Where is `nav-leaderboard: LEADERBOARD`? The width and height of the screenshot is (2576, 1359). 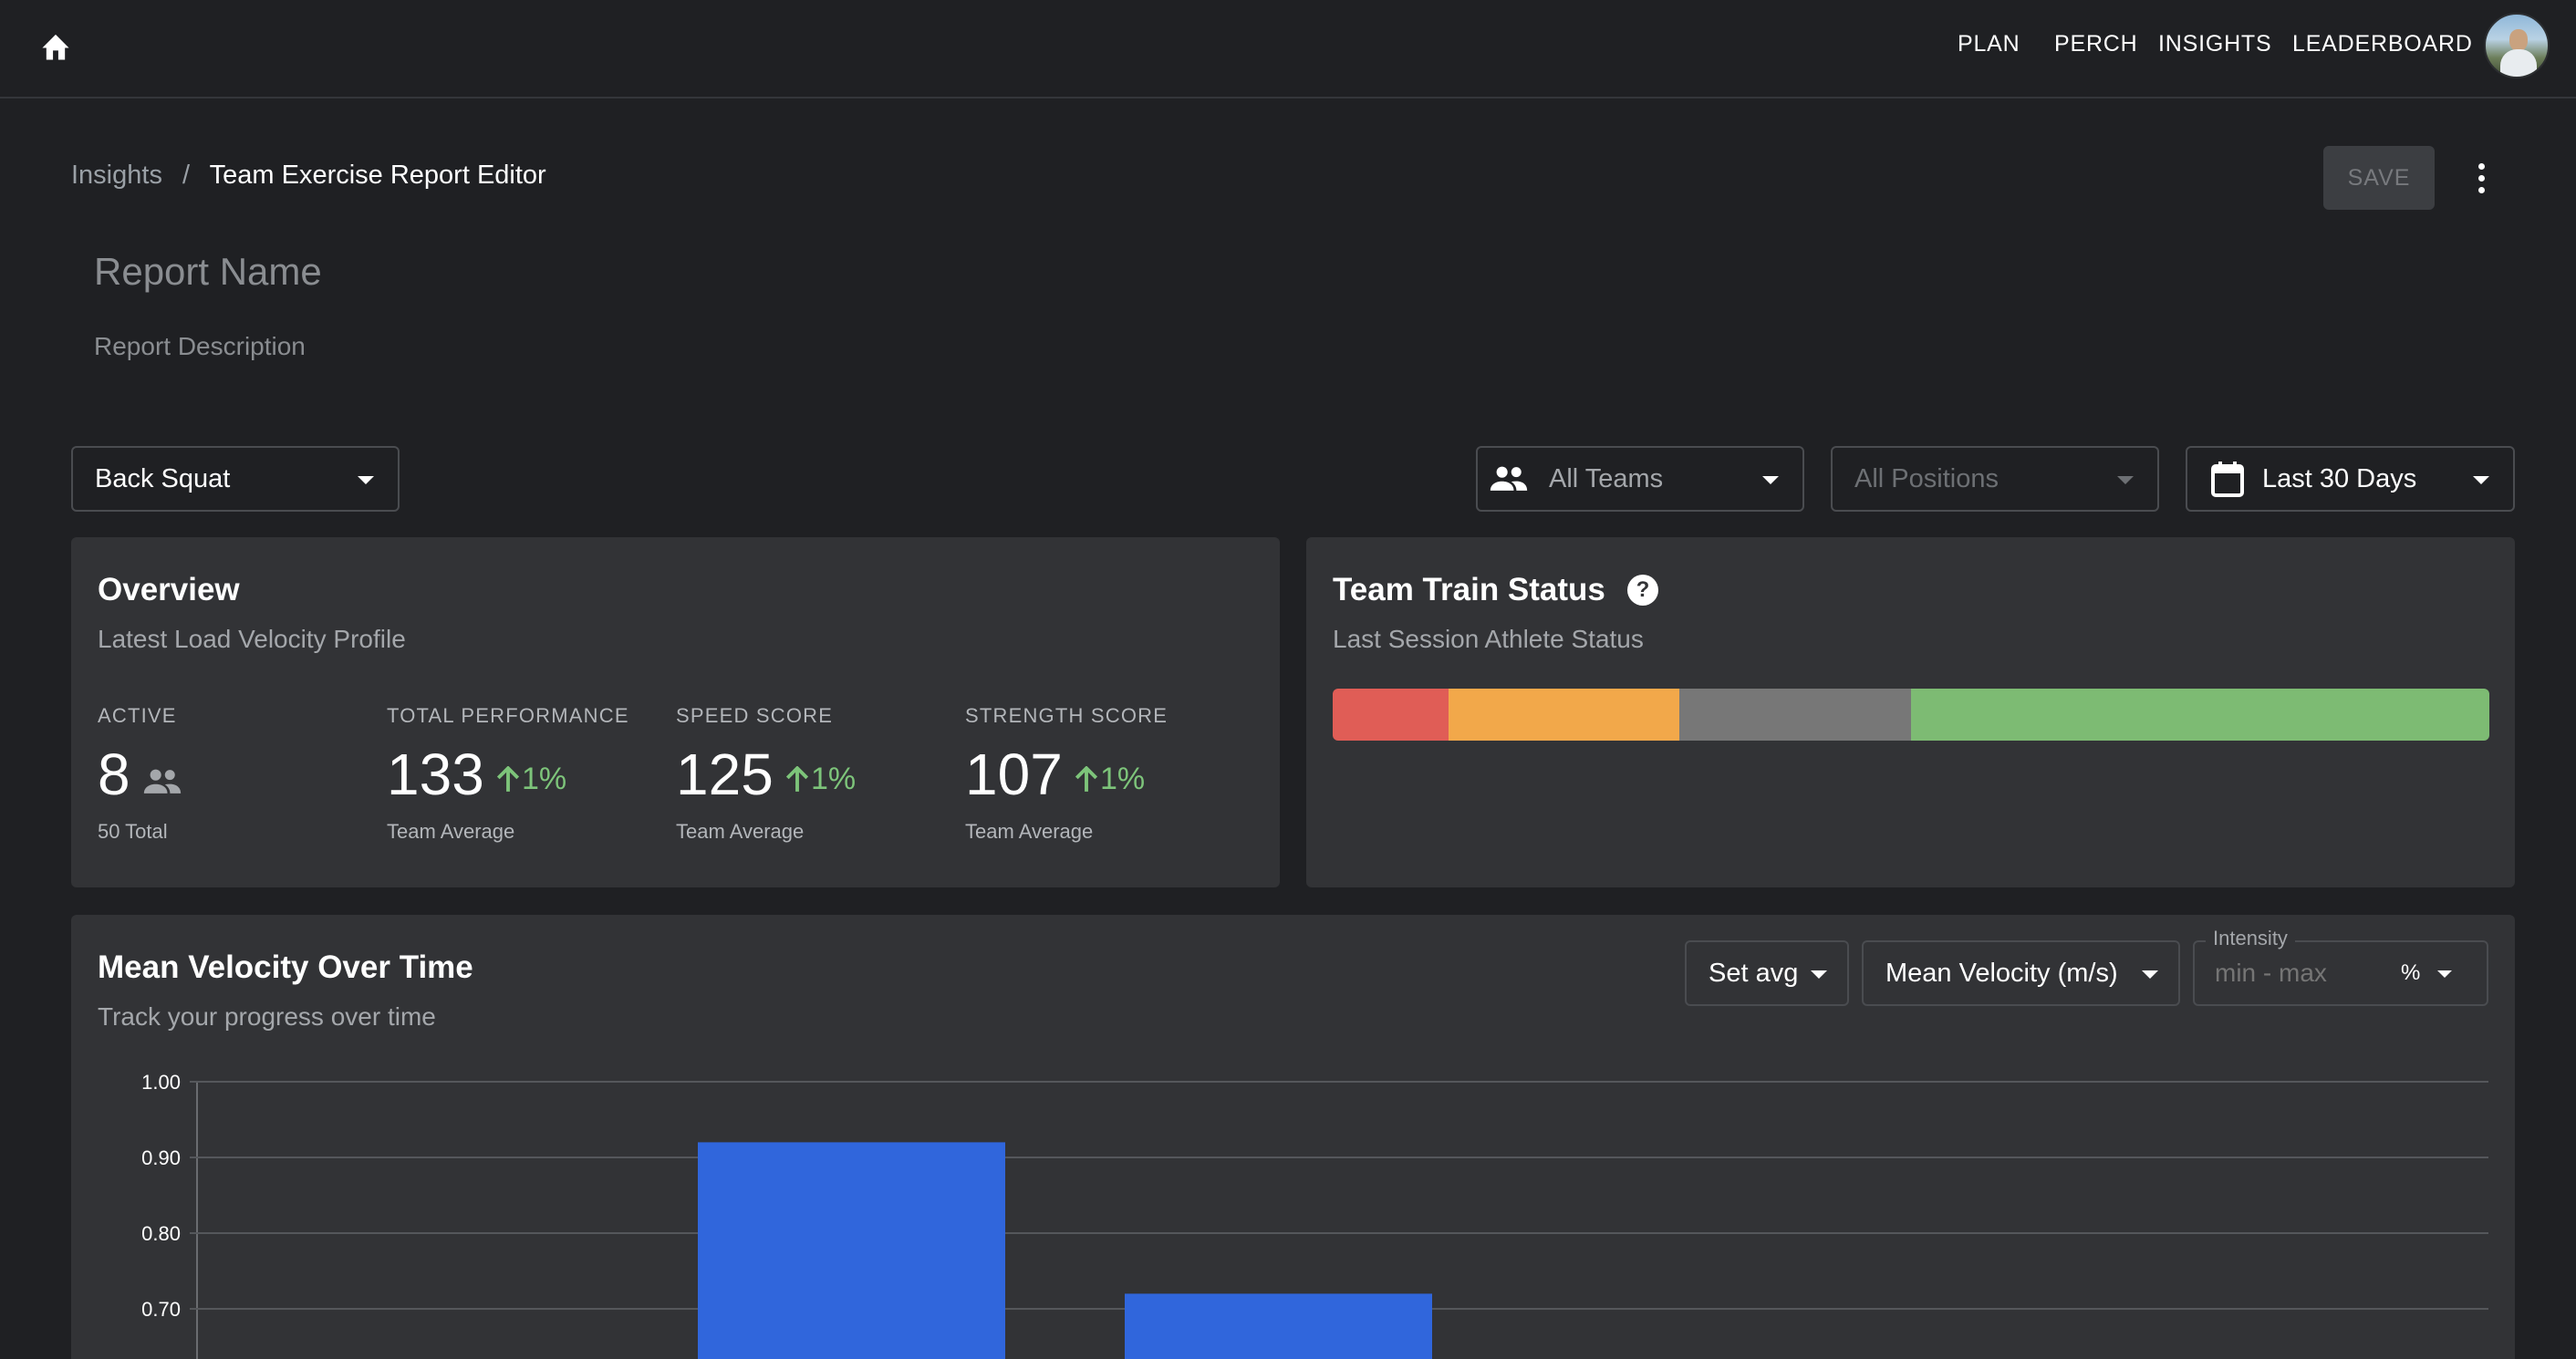
nav-leaderboard: LEADERBOARD is located at coordinates (2382, 44).